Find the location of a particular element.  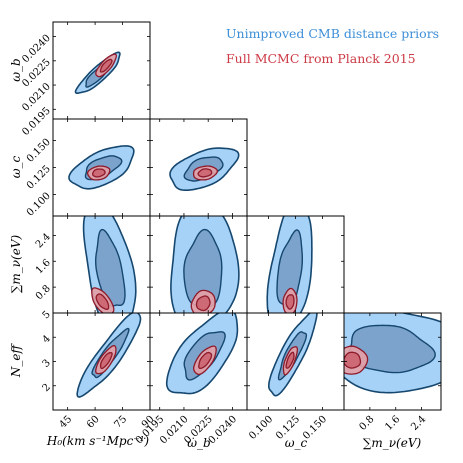

panel-N_eff-vs-H0 is located at coordinates (109, 355).